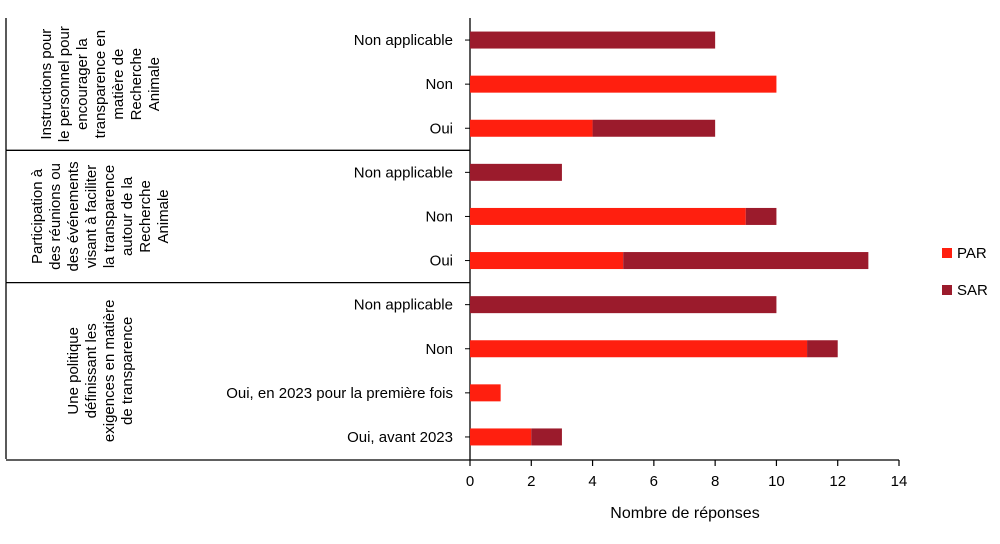 This screenshot has width=1000, height=544. I want to click on group-label-line: définissant les, so click(91, 370).